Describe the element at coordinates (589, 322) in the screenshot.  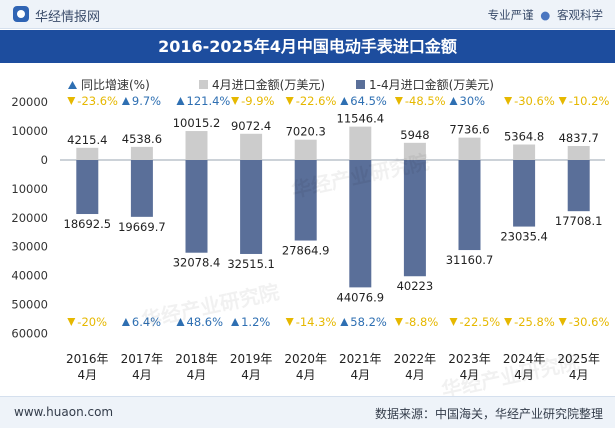
I see `growth-cumulative-label: -30.6%` at that location.